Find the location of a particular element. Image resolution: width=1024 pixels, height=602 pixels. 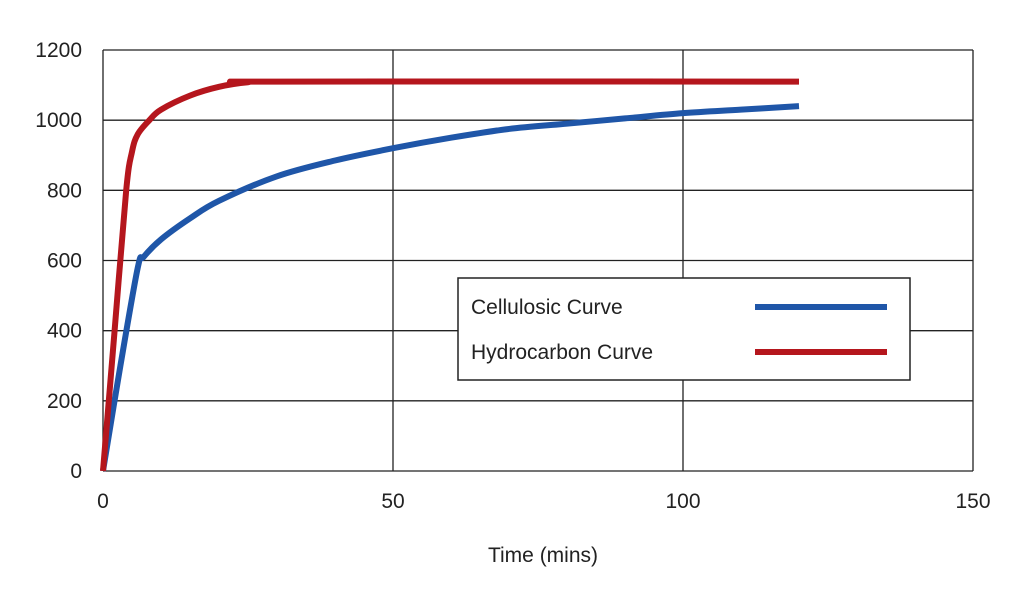

y-tick-label: 1200 is located at coordinates (58, 50).